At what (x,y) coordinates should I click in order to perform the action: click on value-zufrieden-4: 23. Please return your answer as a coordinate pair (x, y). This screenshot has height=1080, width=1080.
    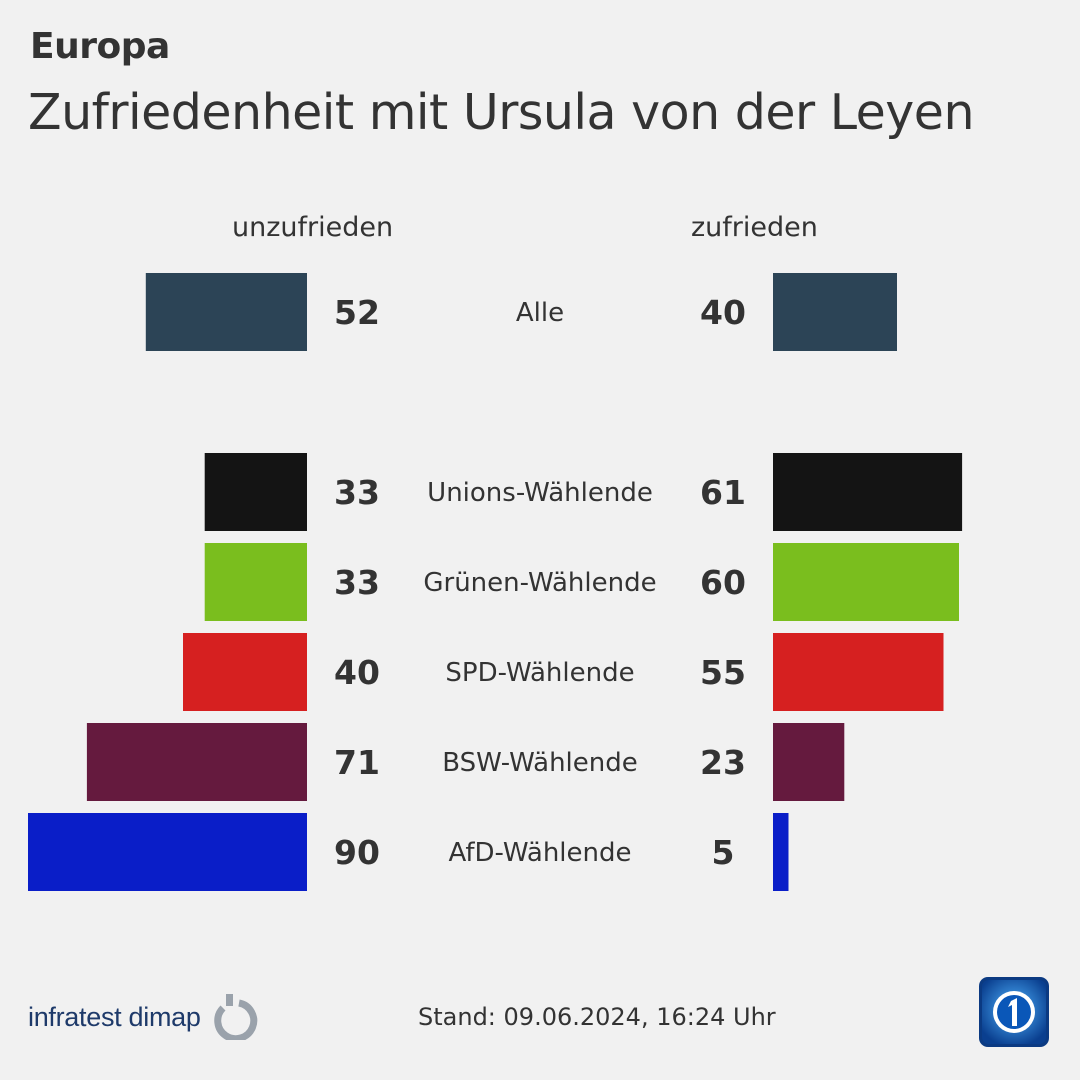
    Looking at the image, I should click on (723, 762).